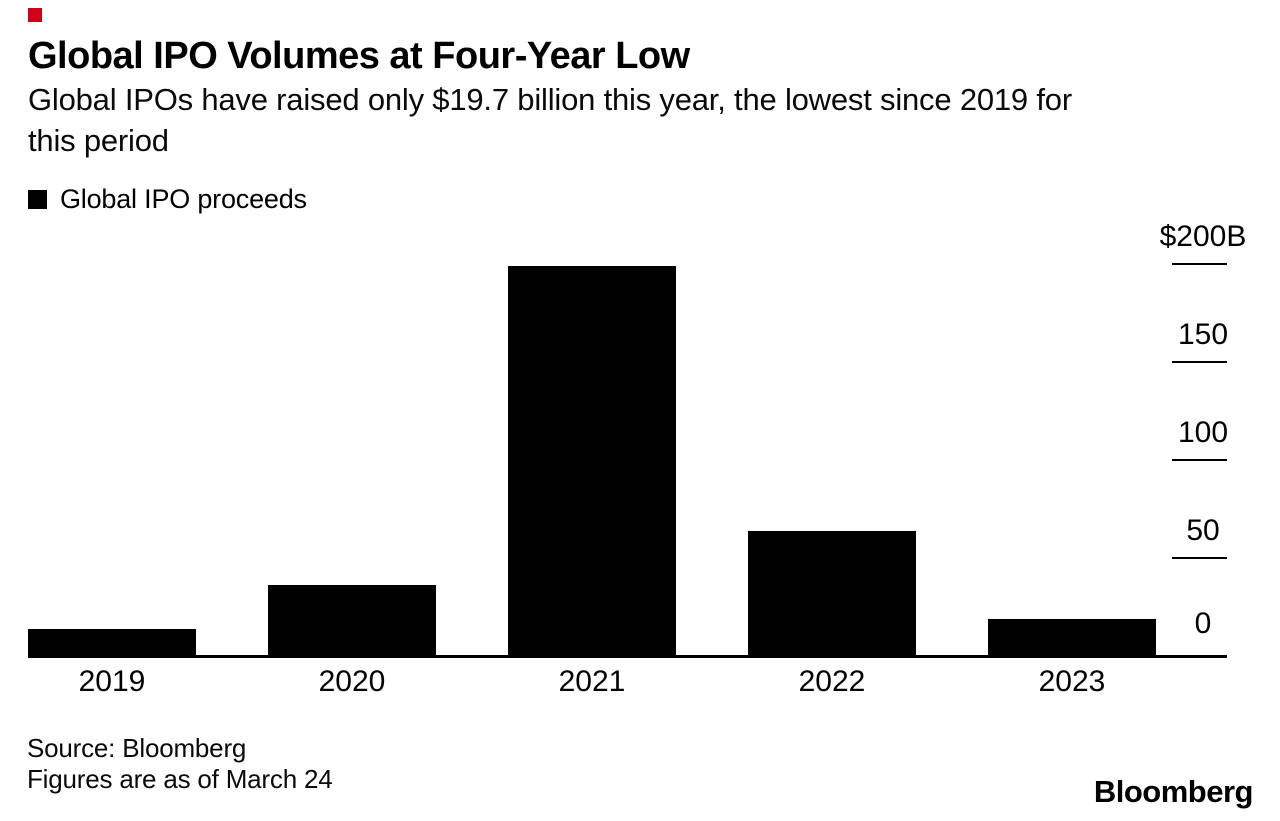 This screenshot has height=821, width=1280. Describe the element at coordinates (352, 621) in the screenshot. I see `bar-2020` at that location.